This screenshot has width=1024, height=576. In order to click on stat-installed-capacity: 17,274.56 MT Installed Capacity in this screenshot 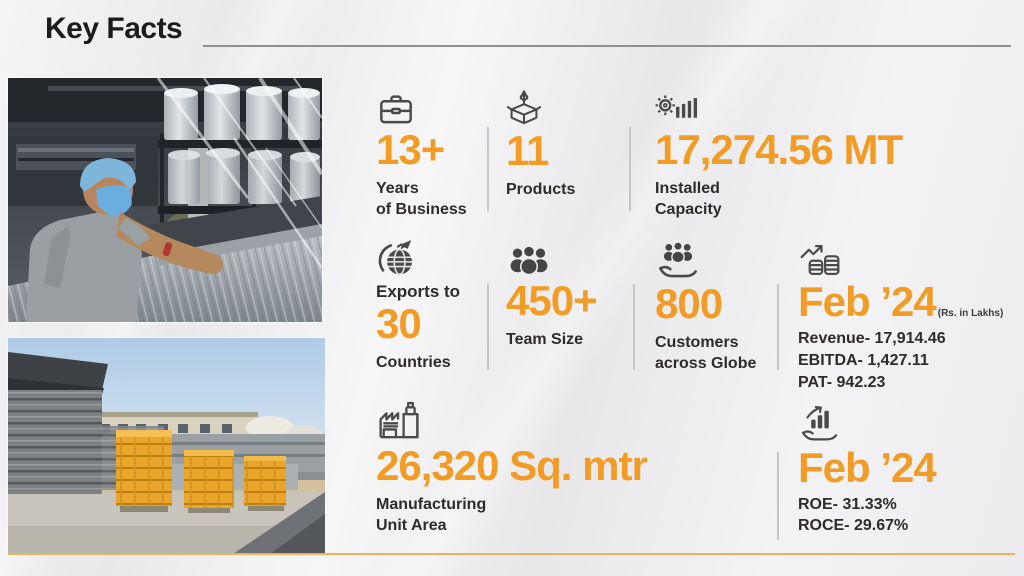, I will do `click(779, 156)`.